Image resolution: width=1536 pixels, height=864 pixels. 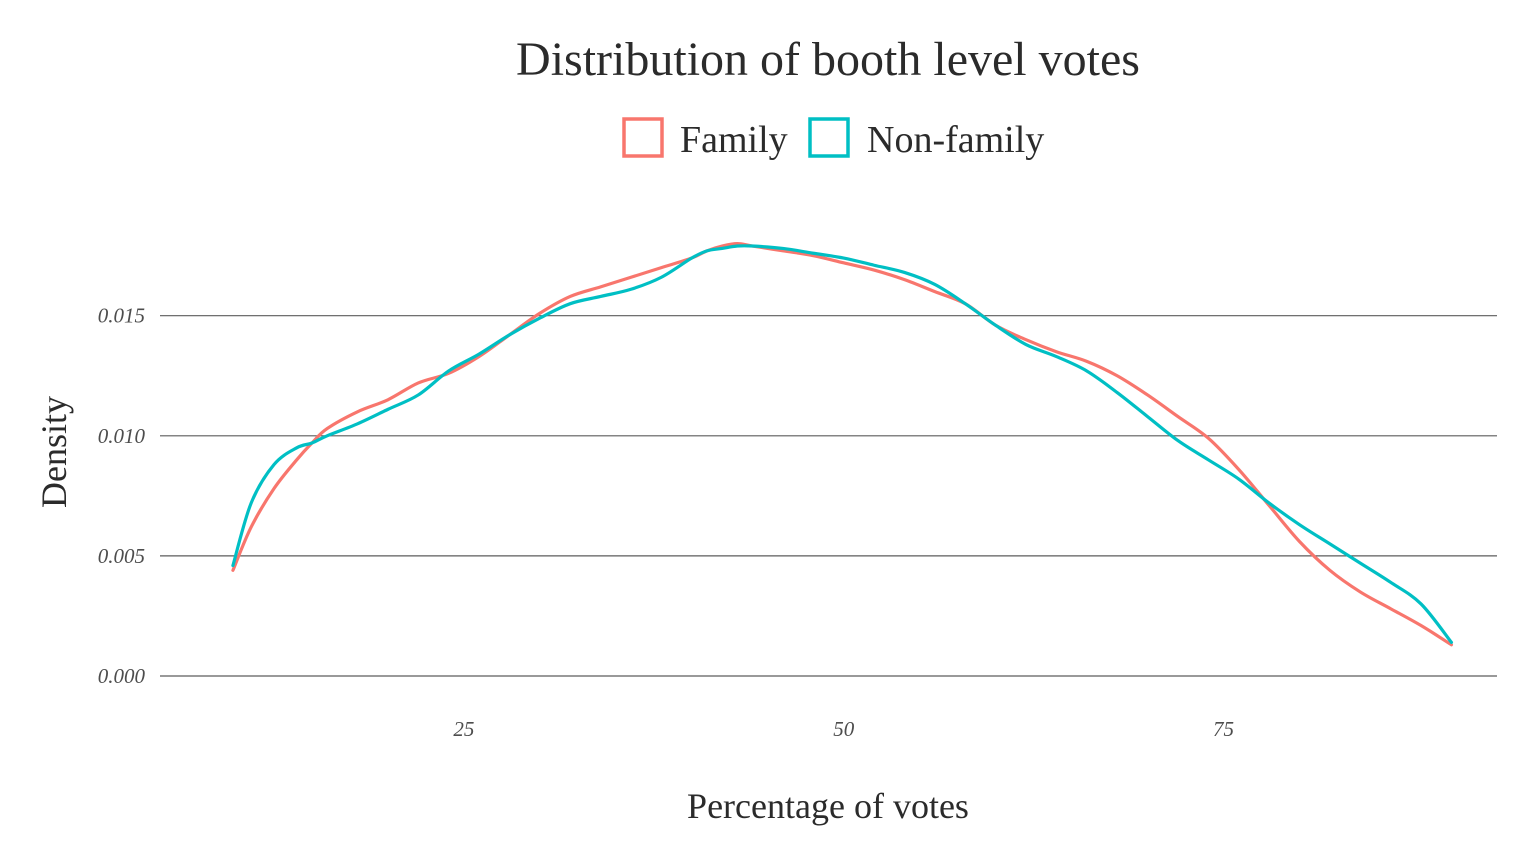 I want to click on x-tick-label: 25, so click(x=463, y=729).